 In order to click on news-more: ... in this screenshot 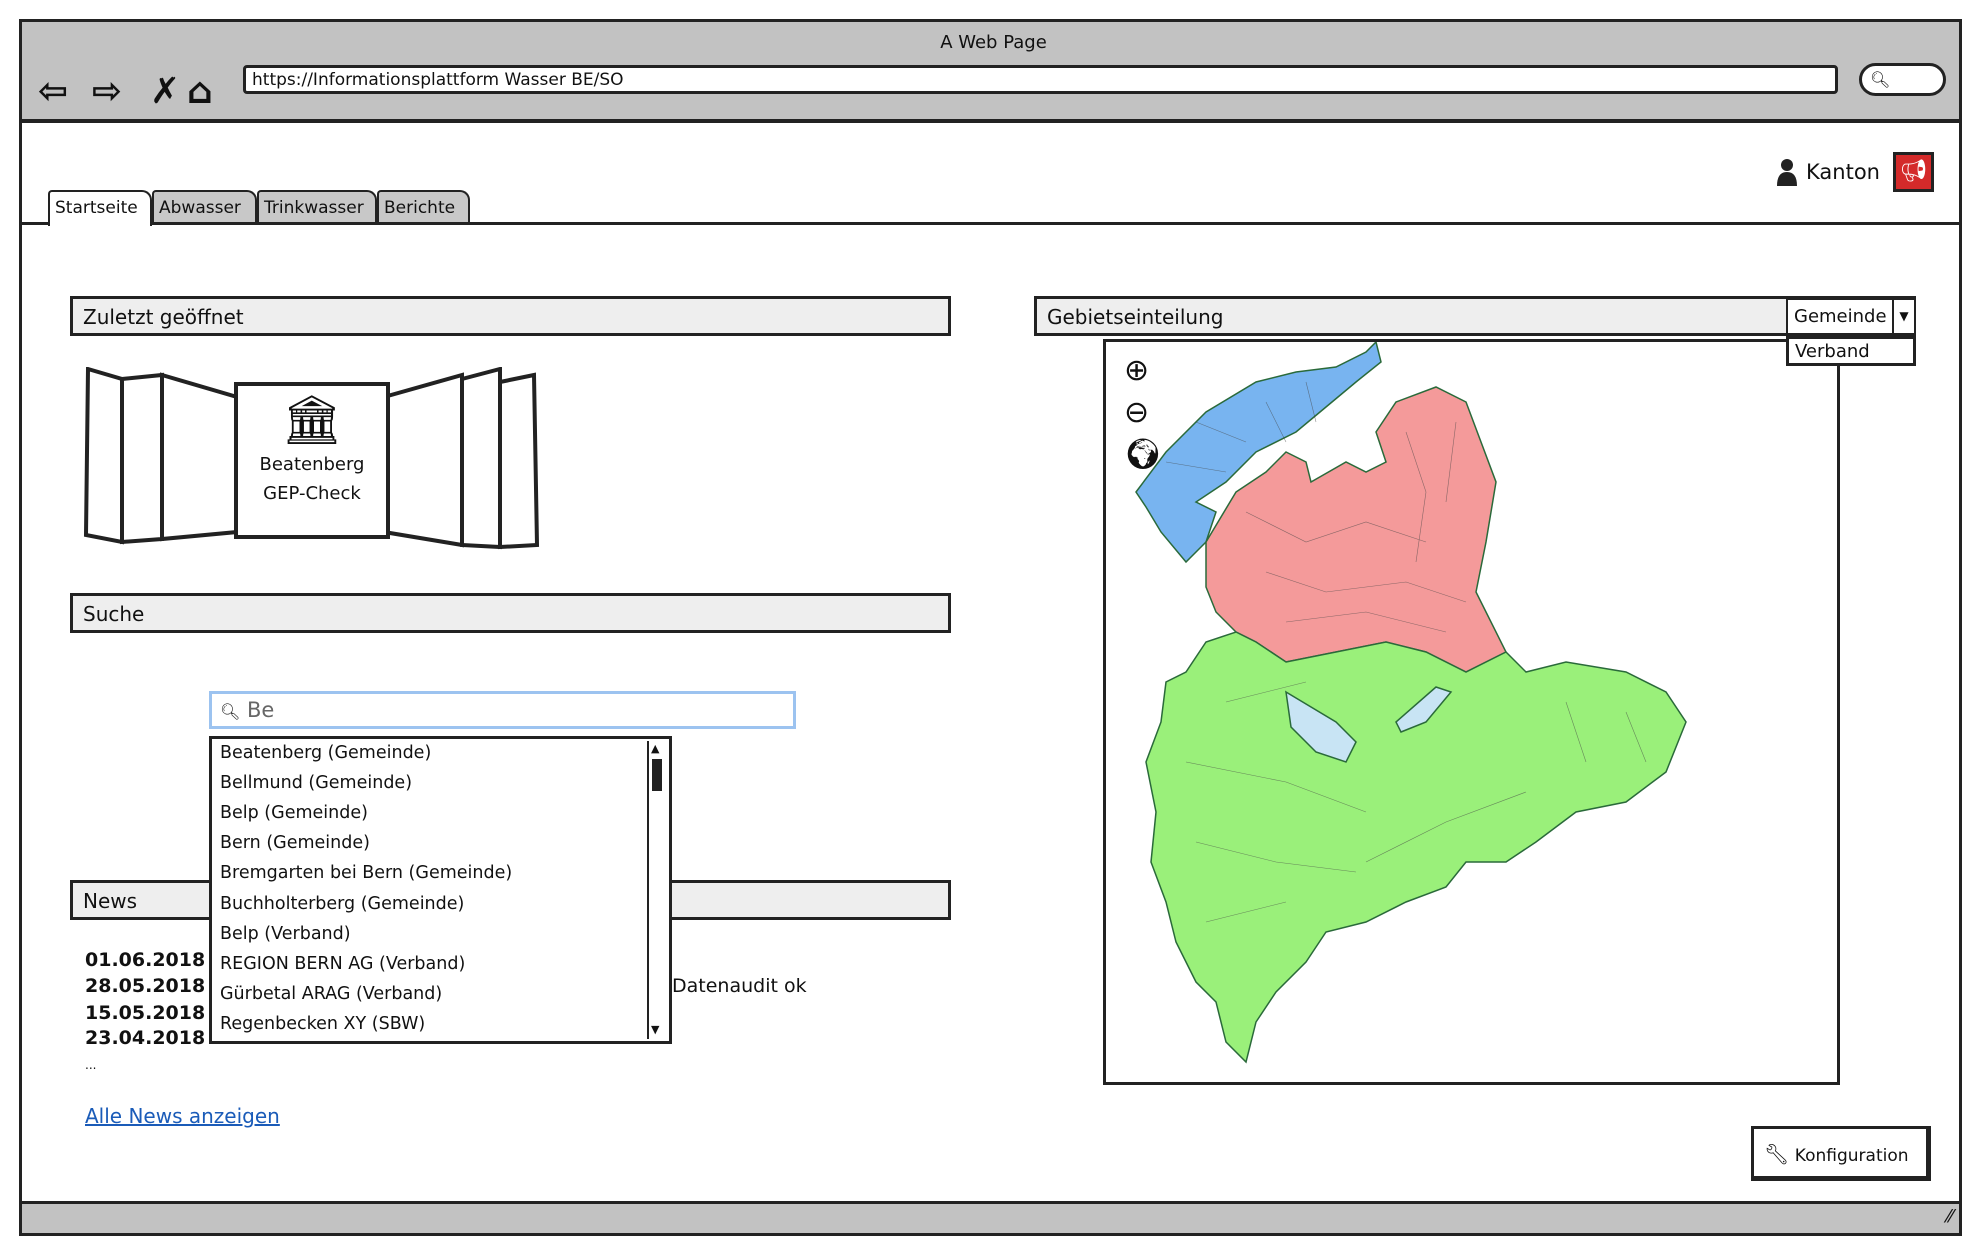, I will do `click(91, 1065)`.